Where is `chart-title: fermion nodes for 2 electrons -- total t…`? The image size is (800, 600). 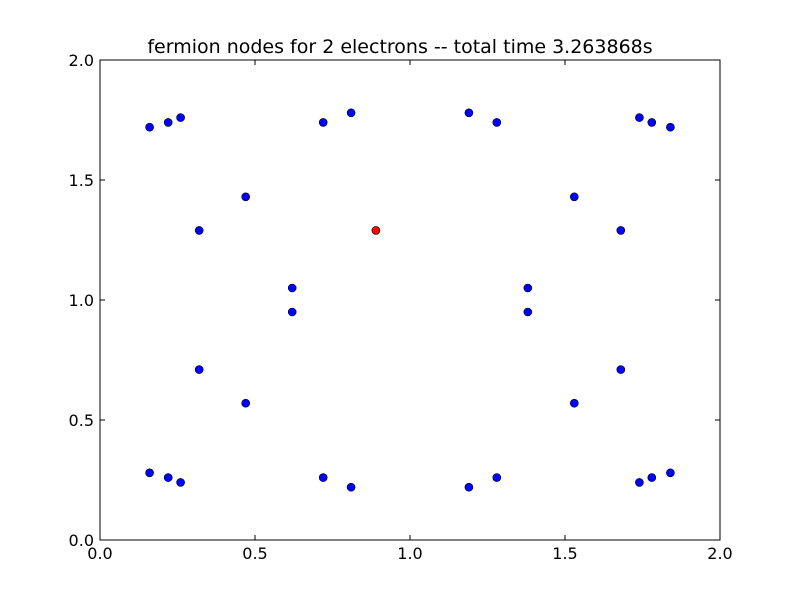 chart-title: fermion nodes for 2 electrons -- total t… is located at coordinates (399, 47).